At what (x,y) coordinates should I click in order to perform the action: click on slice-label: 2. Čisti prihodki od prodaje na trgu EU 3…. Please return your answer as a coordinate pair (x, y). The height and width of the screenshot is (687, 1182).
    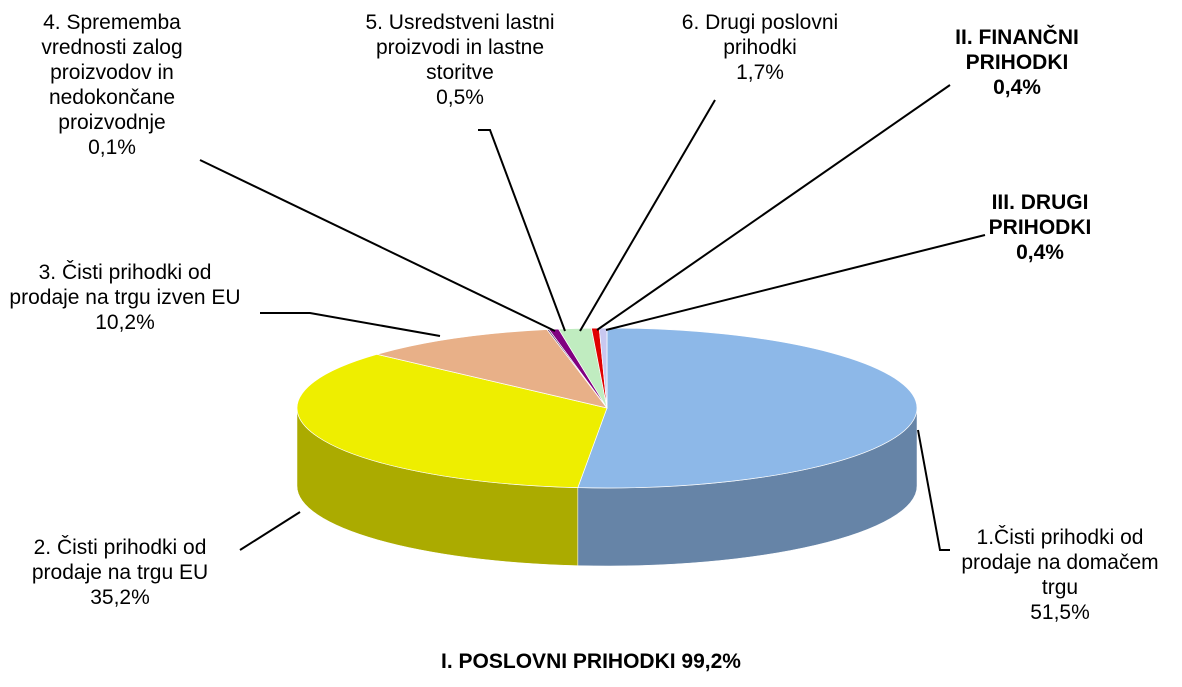
    Looking at the image, I should click on (120, 572).